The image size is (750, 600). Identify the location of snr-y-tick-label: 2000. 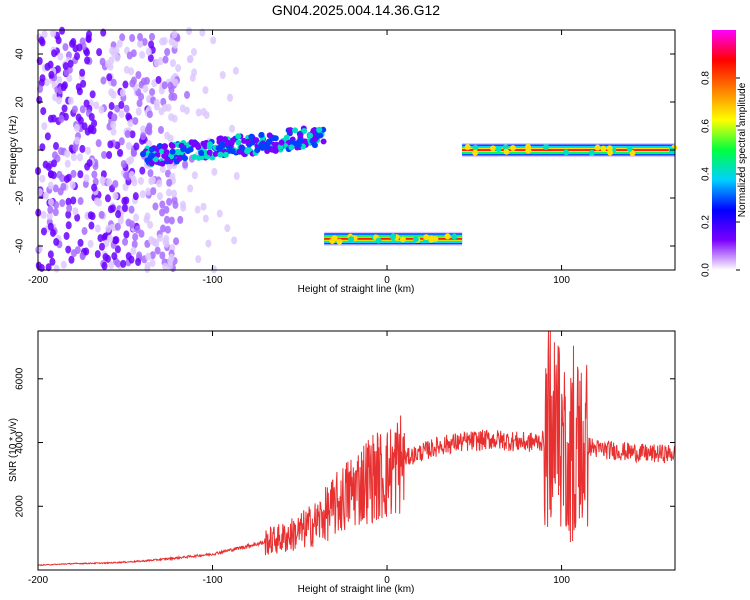
(20, 506).